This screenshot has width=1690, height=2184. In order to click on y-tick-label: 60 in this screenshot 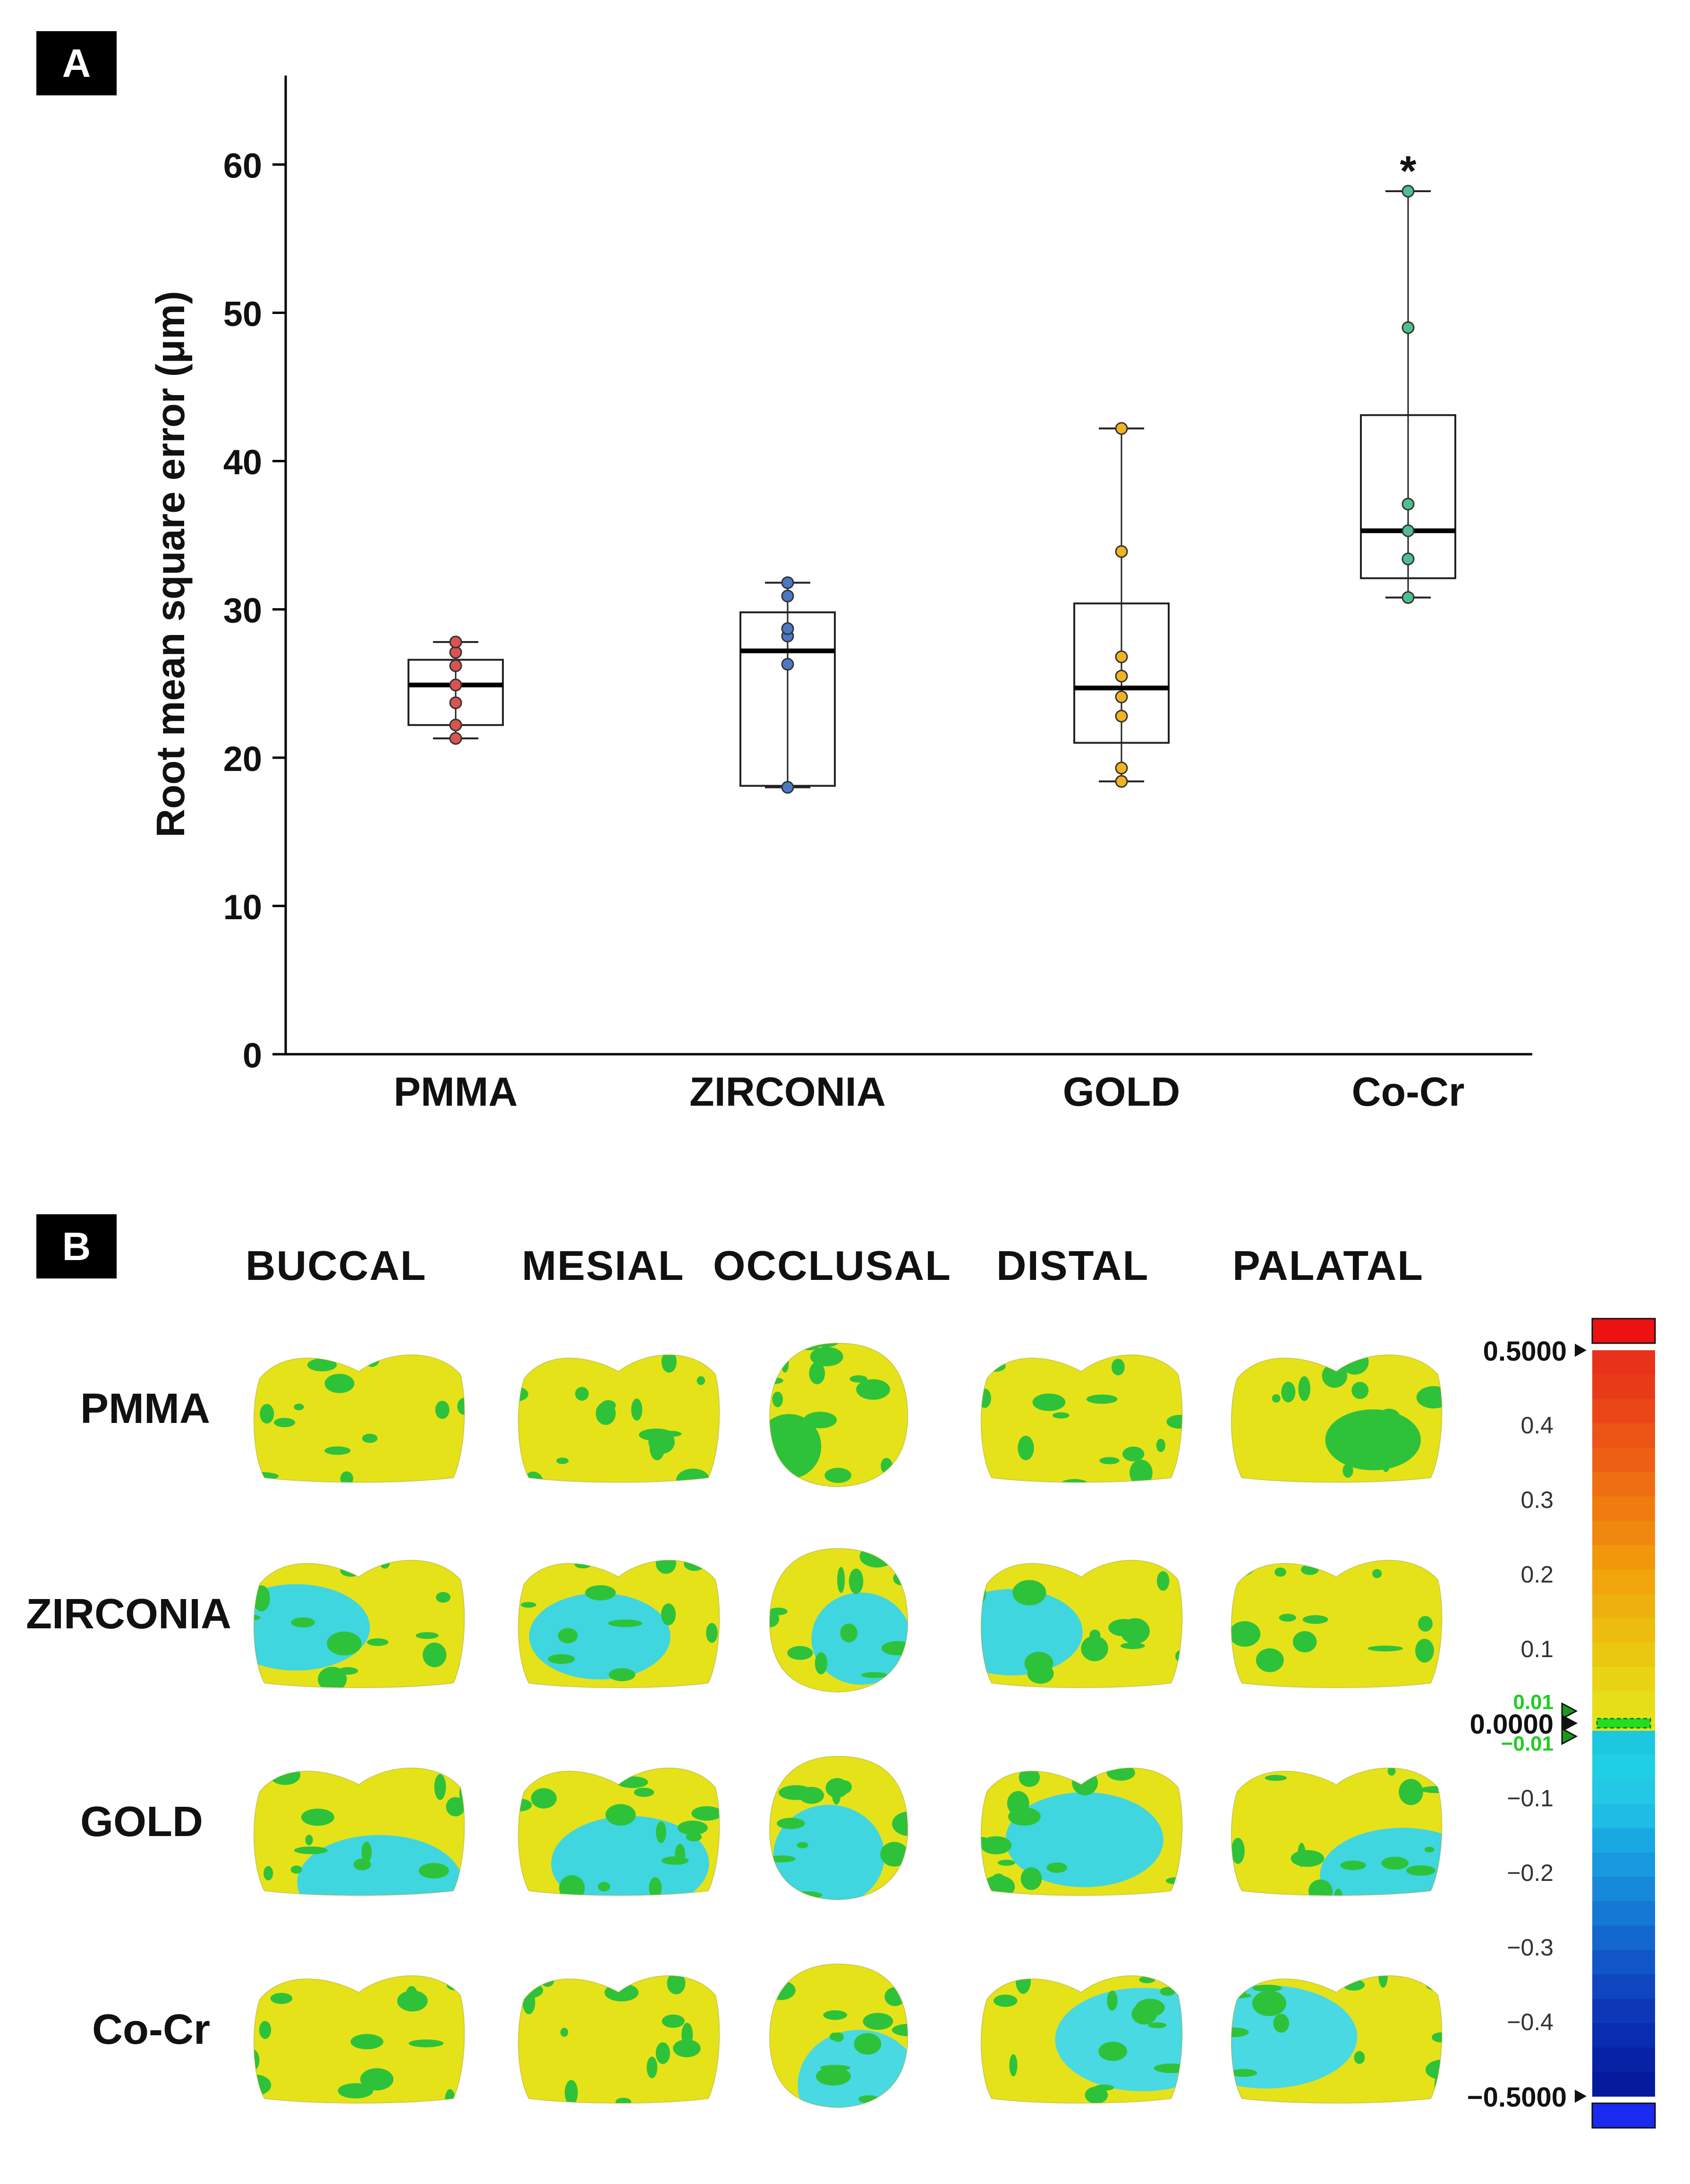, I will do `click(243, 165)`.